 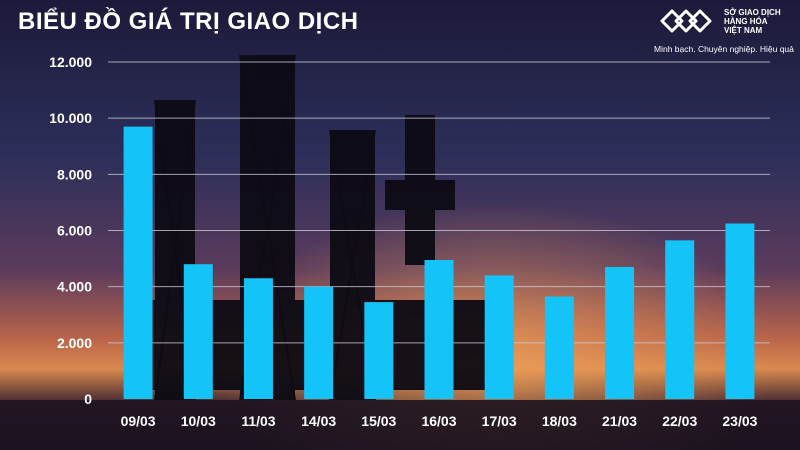 I want to click on logo-tagline: Minh bạch. Chuyên nghiệp. Hiệu quả, so click(x=724, y=49).